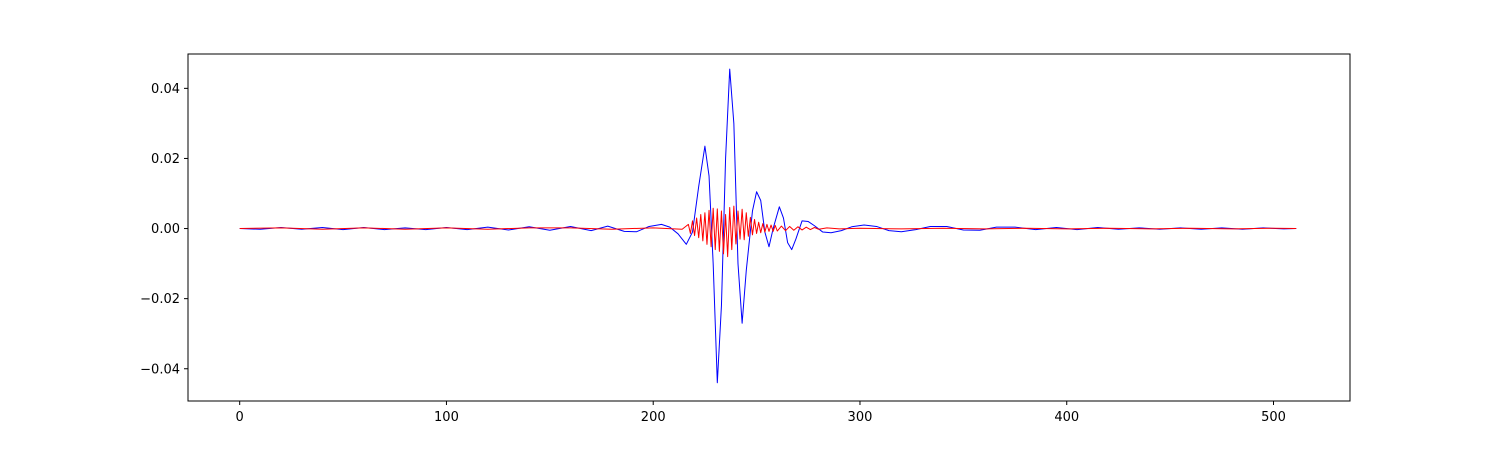 This screenshot has height=450, width=1500. I want to click on y-tick-label: −0.02, so click(160, 299).